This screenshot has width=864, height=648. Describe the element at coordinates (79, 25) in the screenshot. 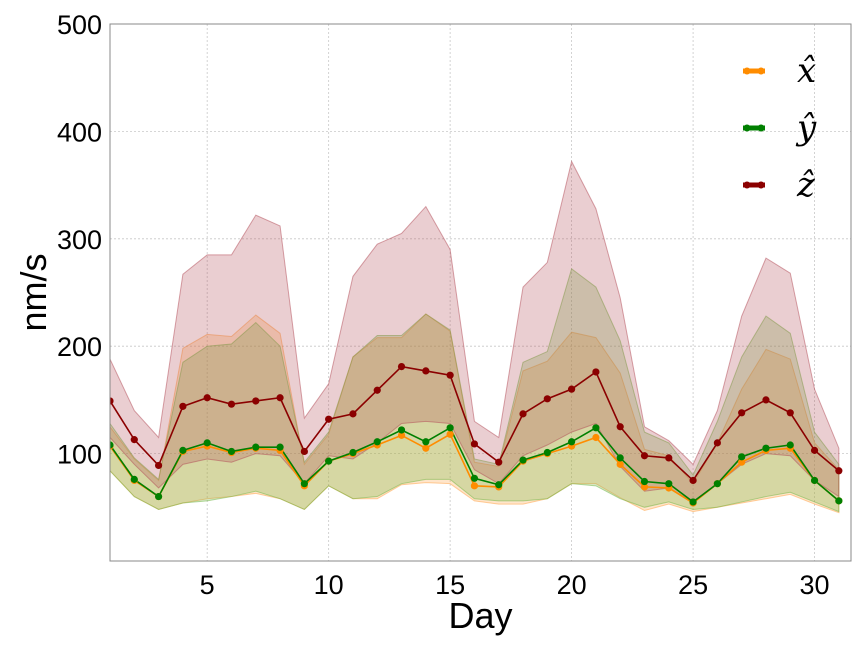

I see `y-tick-label: 500` at that location.